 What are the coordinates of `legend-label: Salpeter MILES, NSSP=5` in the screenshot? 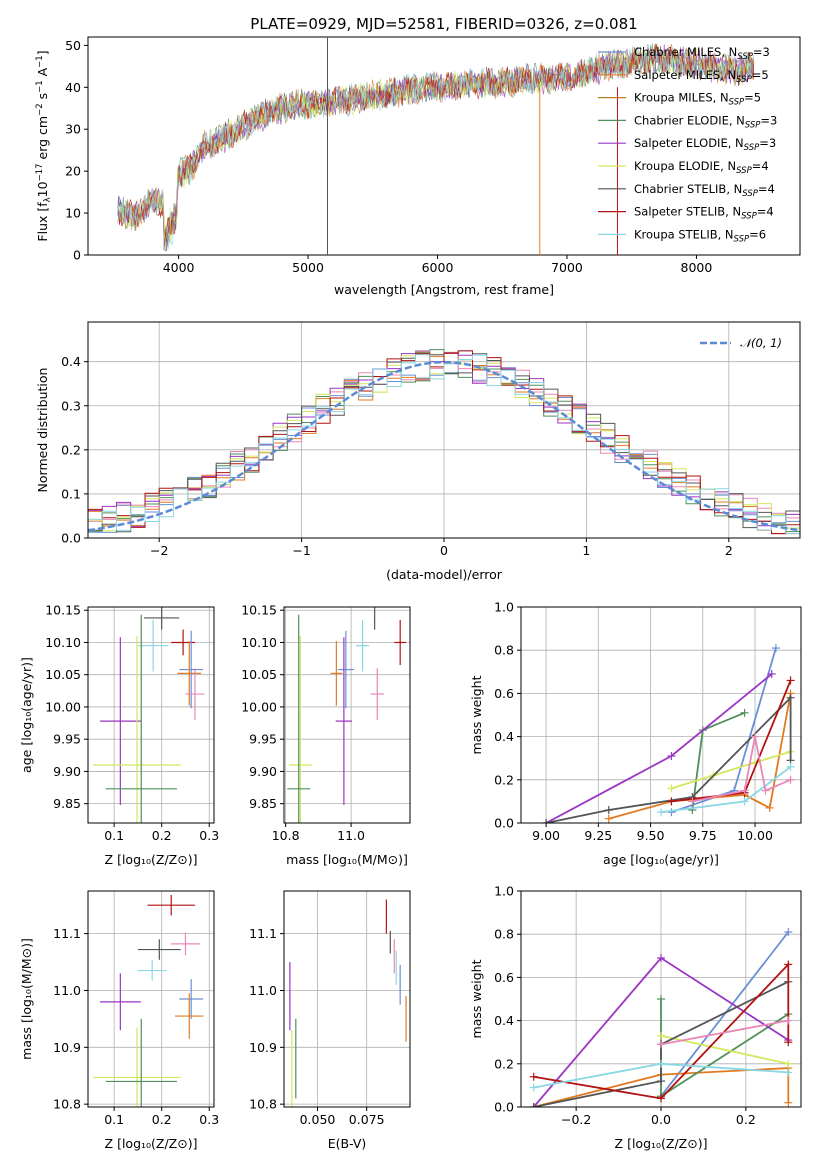 It's located at (701, 76).